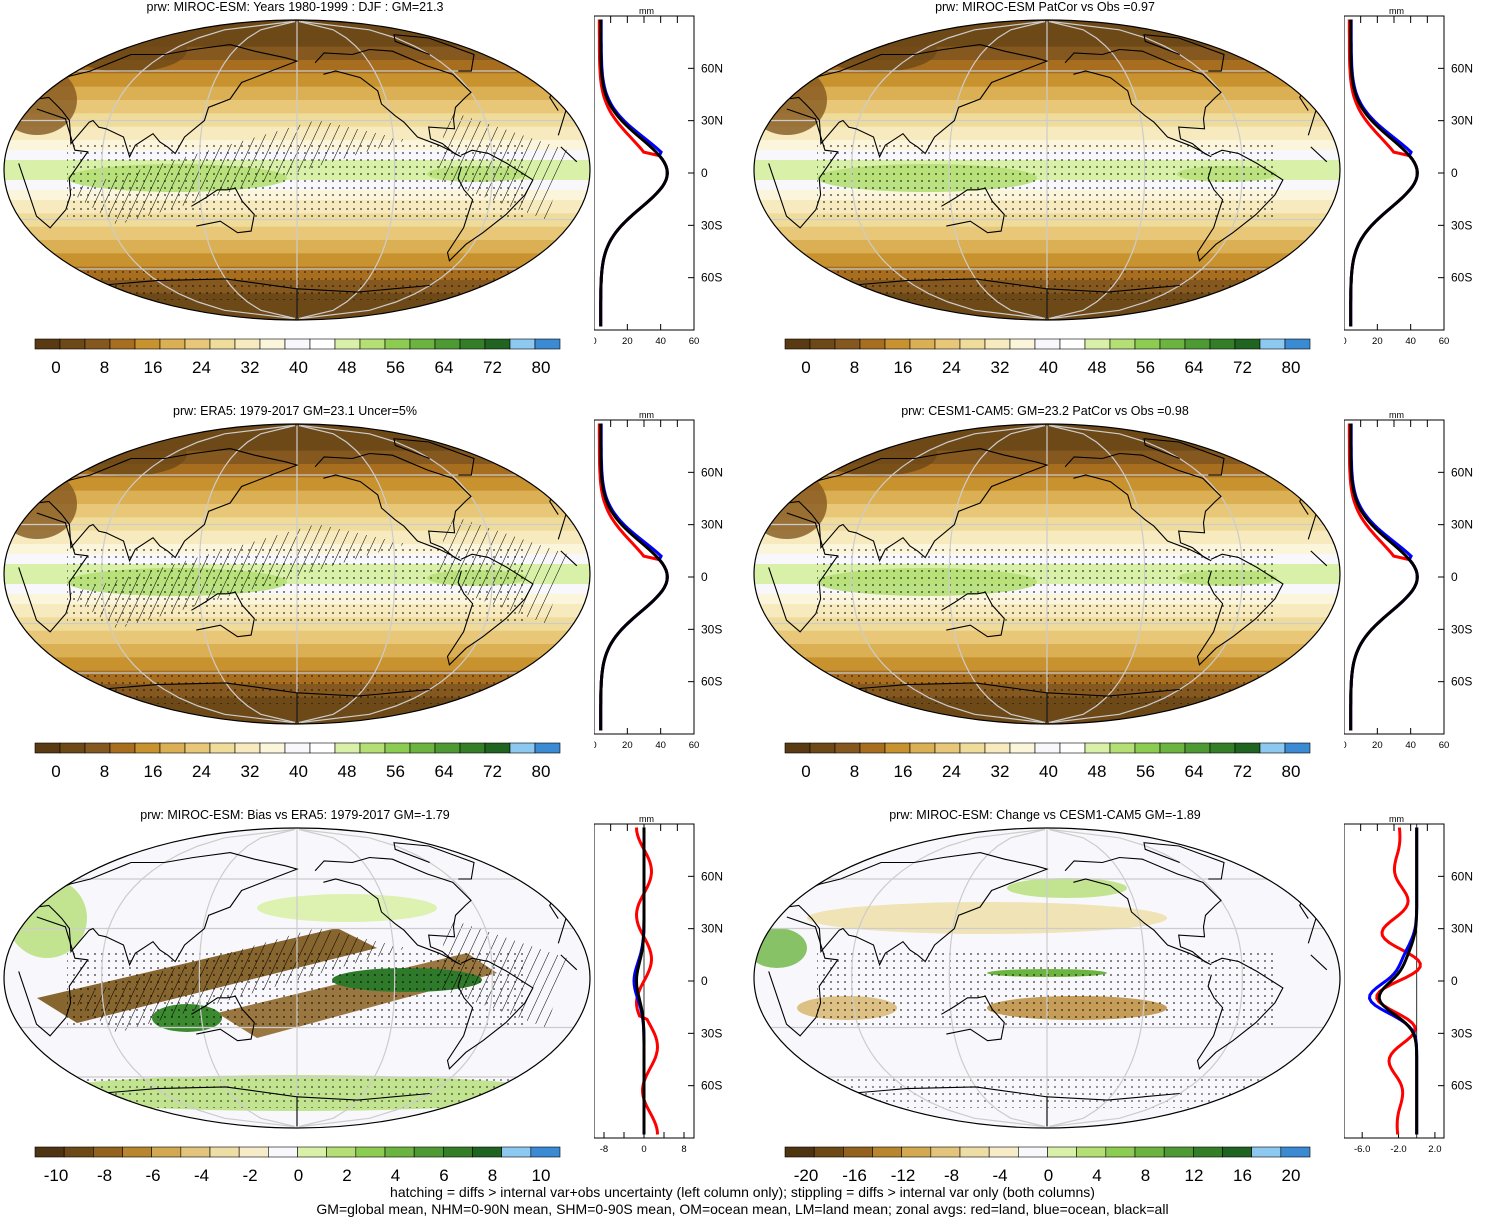 Image resolution: width=1485 pixels, height=1218 pixels. What do you see at coordinates (951, 367) in the screenshot?
I see `colorbar-label: 24` at bounding box center [951, 367].